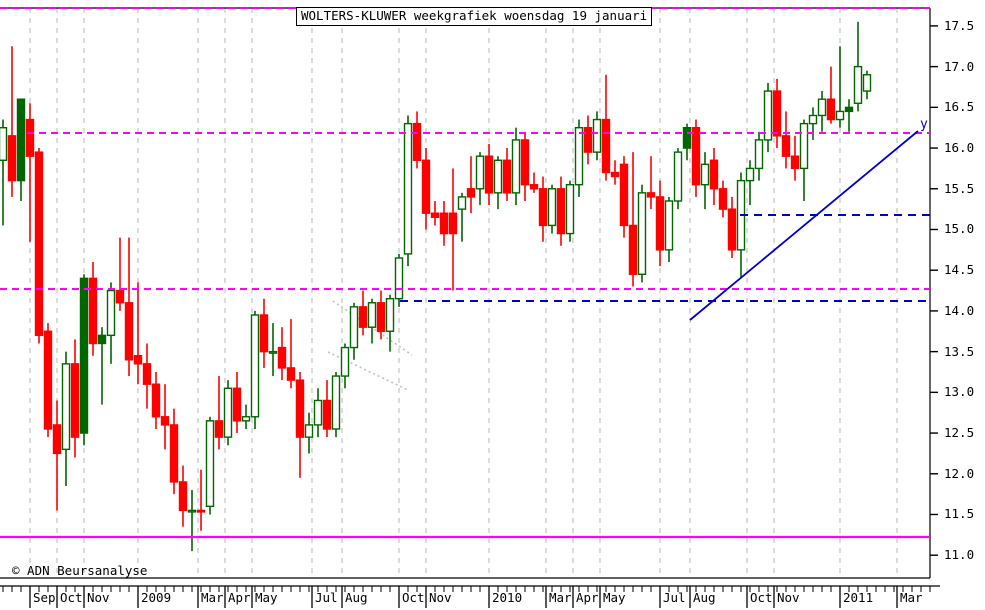 This screenshot has width=985, height=610. What do you see at coordinates (71, 597) in the screenshot?
I see `x-axis-tick-label: Oct` at bounding box center [71, 597].